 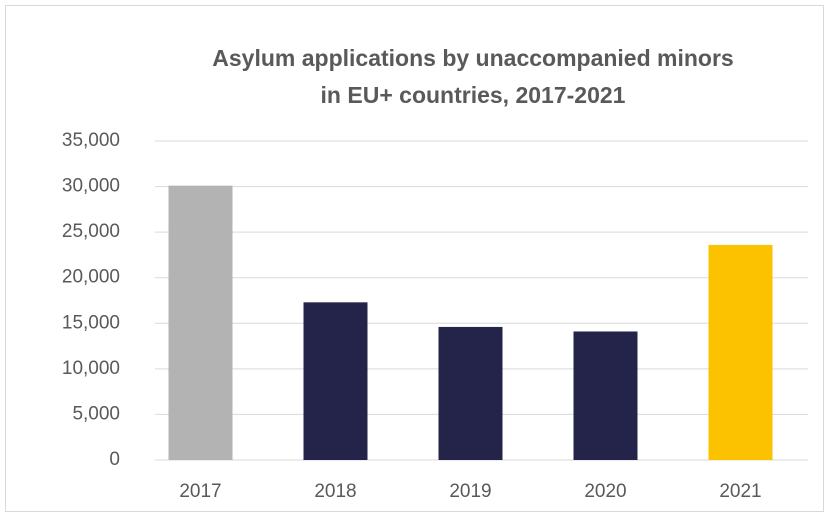 I want to click on chart-title: in EU+ countries, 2017-2021, so click(x=473, y=95).